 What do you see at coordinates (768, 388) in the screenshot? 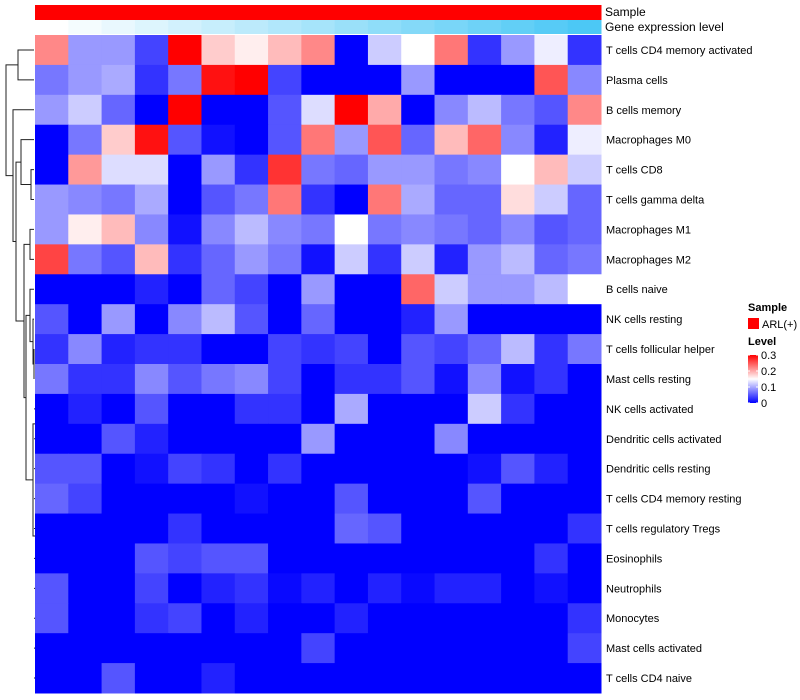
I see `legend-tick-label: 0.1` at bounding box center [768, 388].